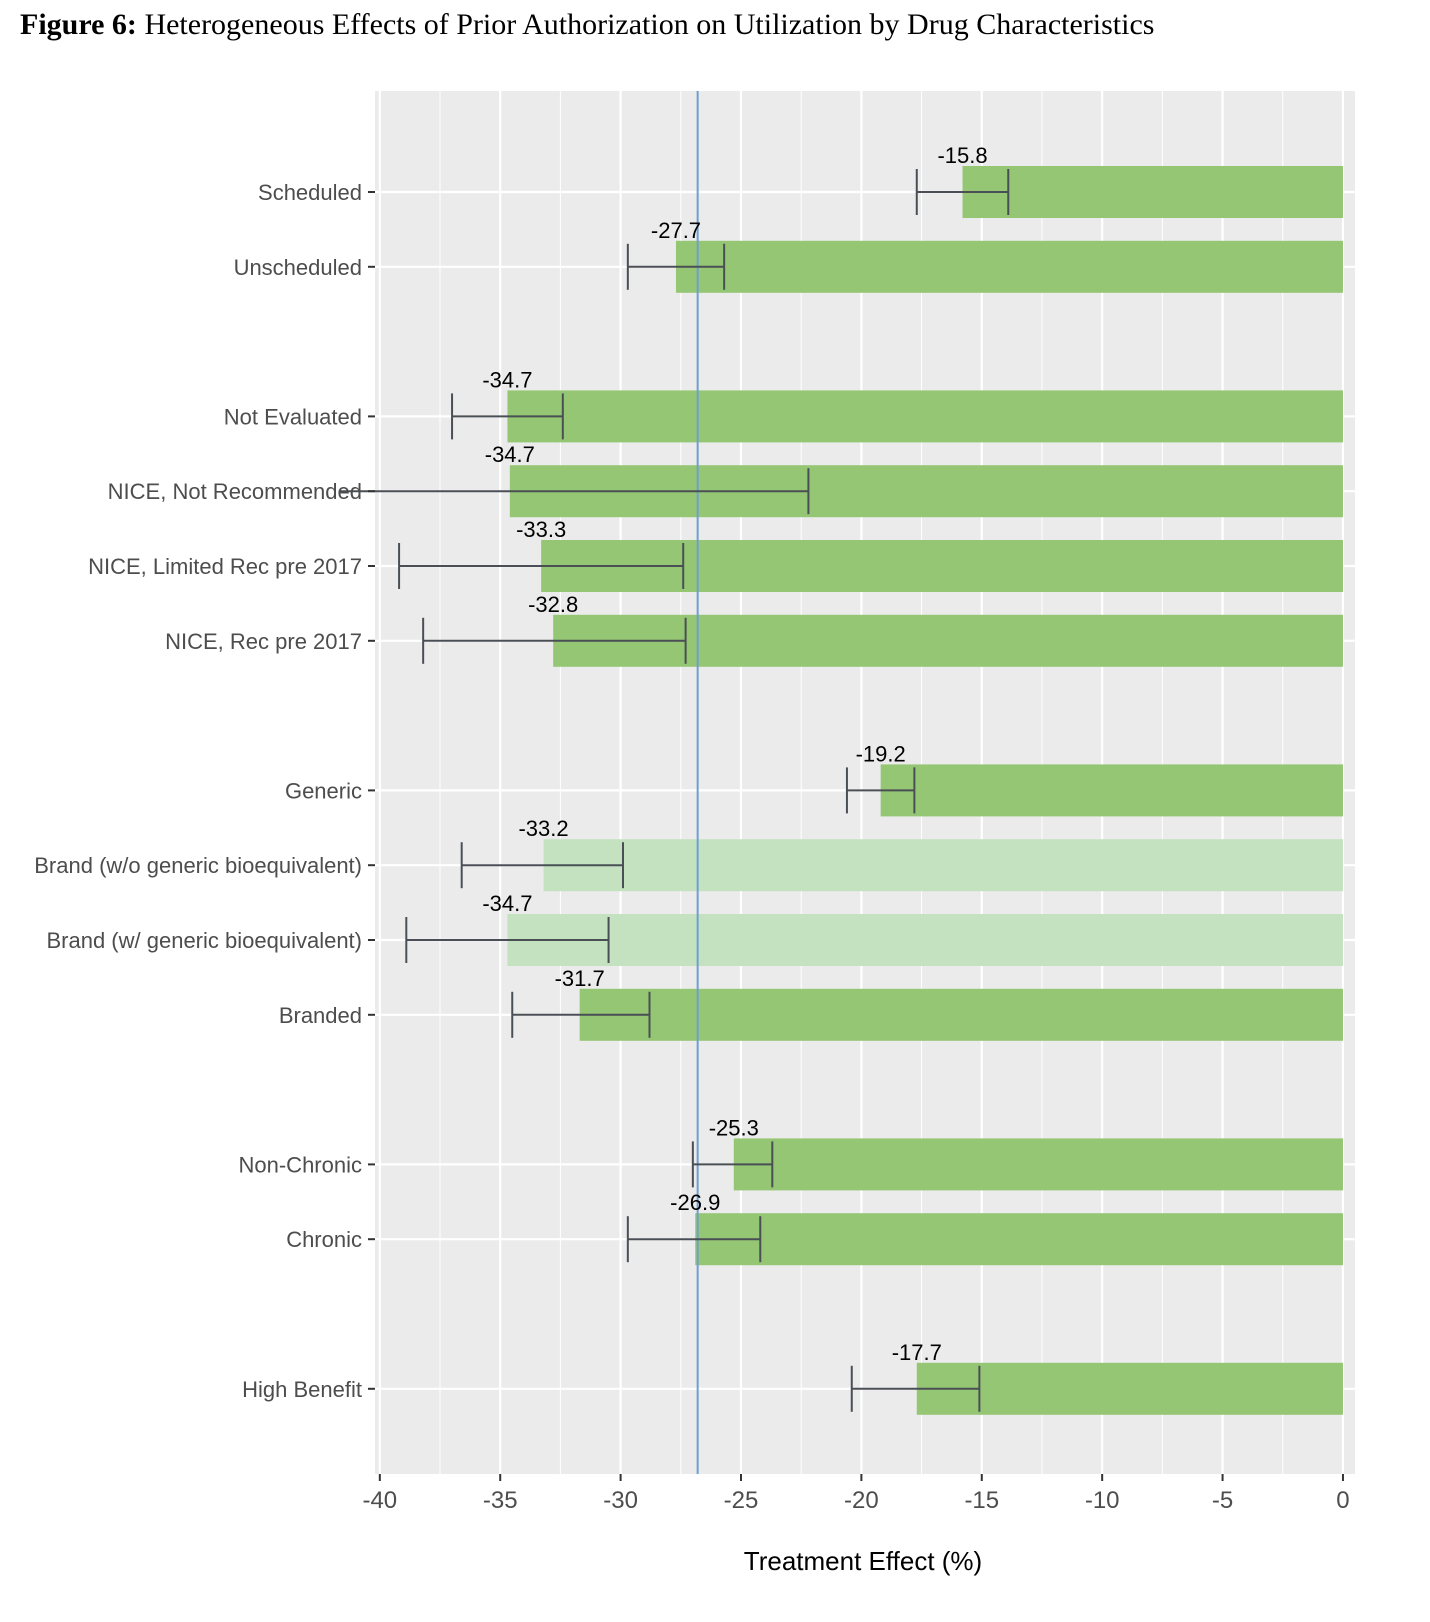 The height and width of the screenshot is (1622, 1430). What do you see at coordinates (580, 978) in the screenshot?
I see `value-label: -31.7` at bounding box center [580, 978].